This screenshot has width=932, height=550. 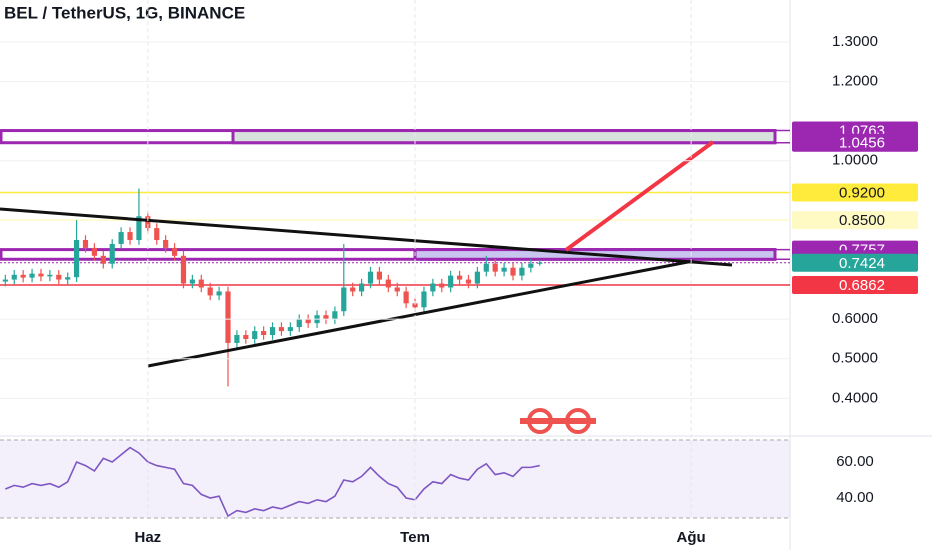 I want to click on y-tick-label: 1.3000, so click(x=855, y=41).